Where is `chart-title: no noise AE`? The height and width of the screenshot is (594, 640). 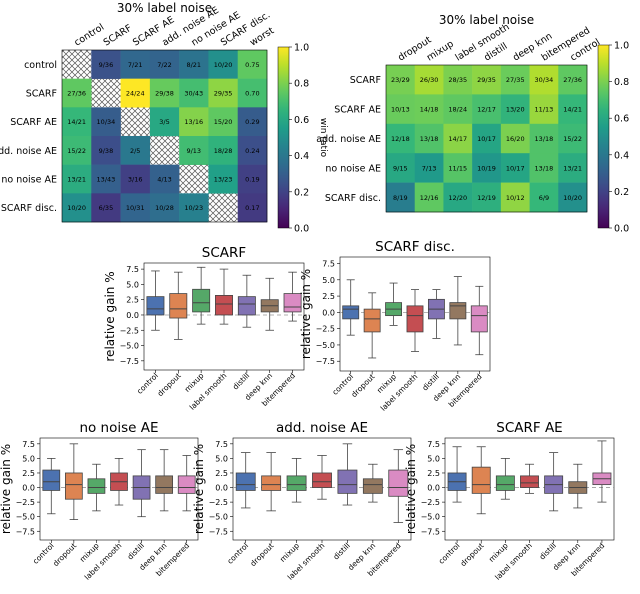
chart-title: no noise AE is located at coordinates (118, 428).